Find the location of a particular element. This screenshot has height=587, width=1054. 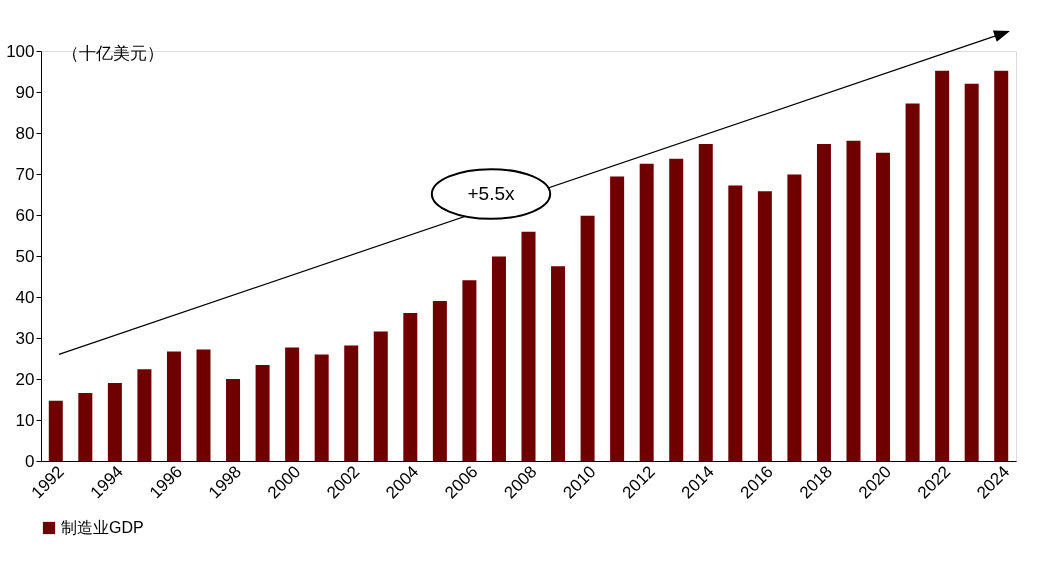

y-tick-label: 40 is located at coordinates (25, 297).